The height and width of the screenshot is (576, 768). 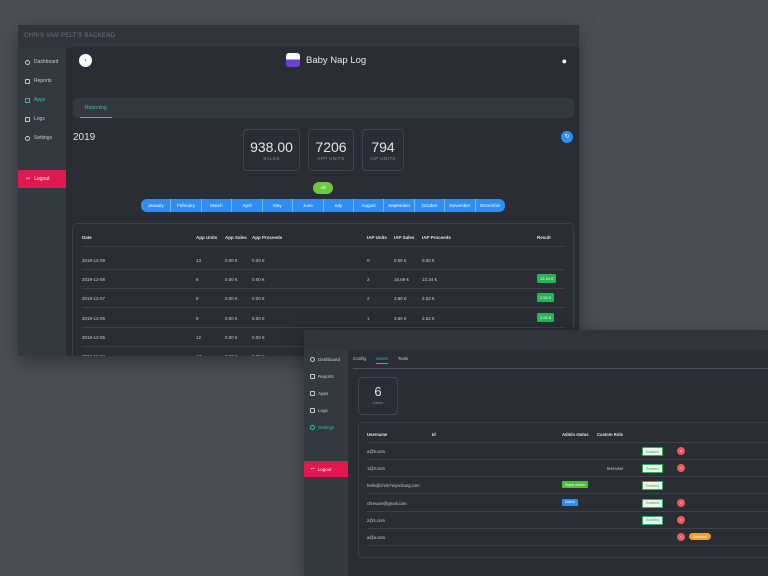 What do you see at coordinates (544, 237) in the screenshot?
I see `header-result: Result` at bounding box center [544, 237].